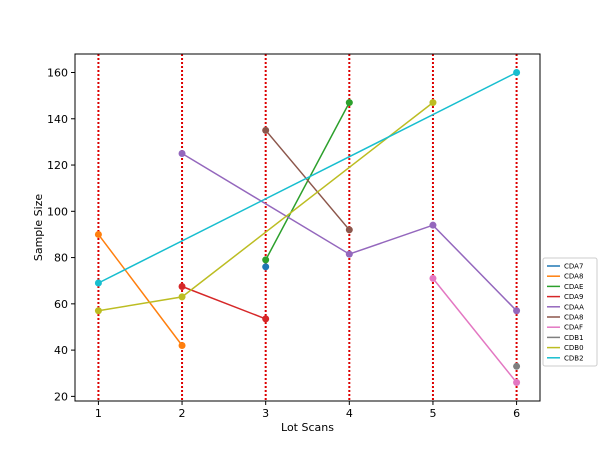 The image size is (600, 451). Describe the element at coordinates (573, 287) in the screenshot. I see `legend-entry: CDAE` at that location.